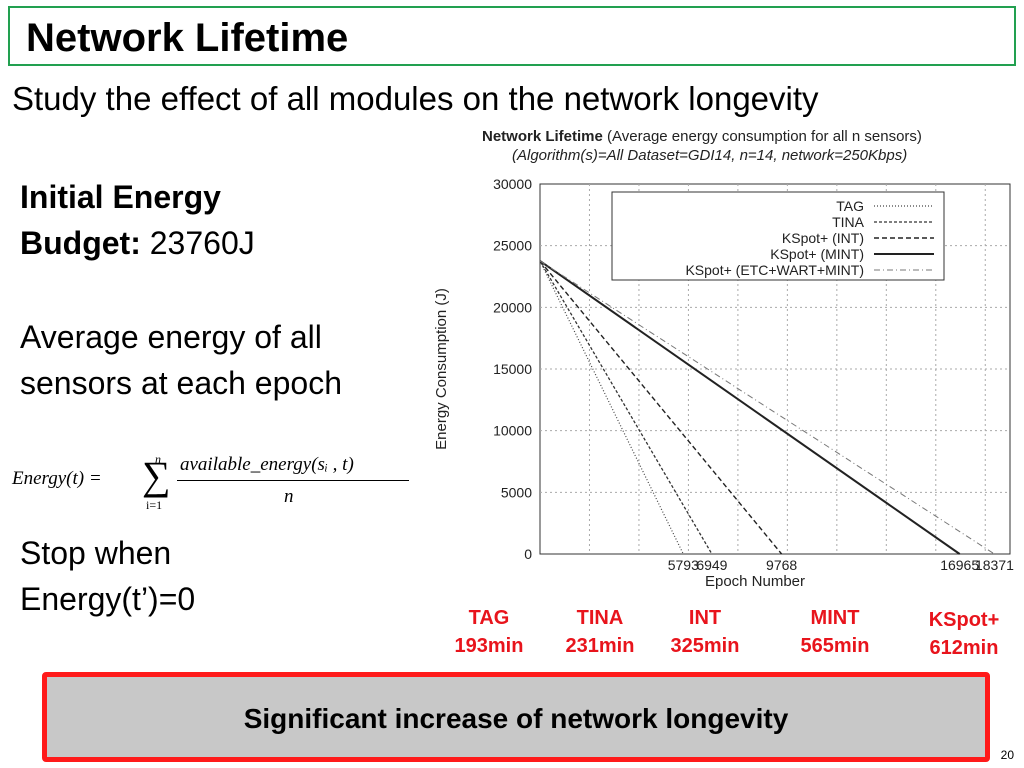 The height and width of the screenshot is (768, 1024). I want to click on lifetime-tag: TAG 193min, so click(489, 632).